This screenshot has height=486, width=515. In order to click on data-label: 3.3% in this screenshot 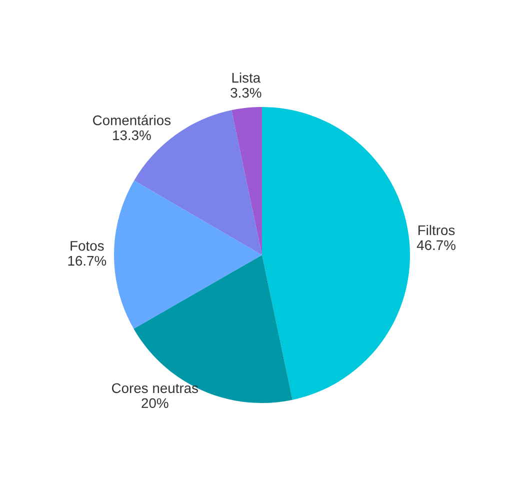, I will do `click(246, 93)`.